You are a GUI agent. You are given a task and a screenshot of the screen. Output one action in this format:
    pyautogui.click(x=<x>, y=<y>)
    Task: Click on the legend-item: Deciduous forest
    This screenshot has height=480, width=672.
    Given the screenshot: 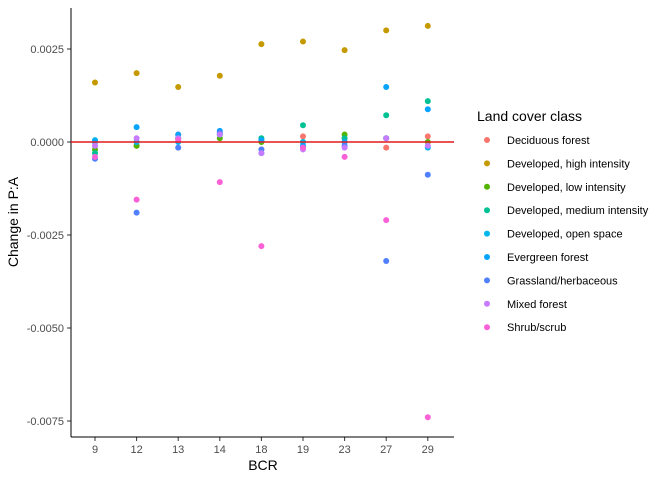 What is the action you would take?
    pyautogui.click(x=537, y=141)
    